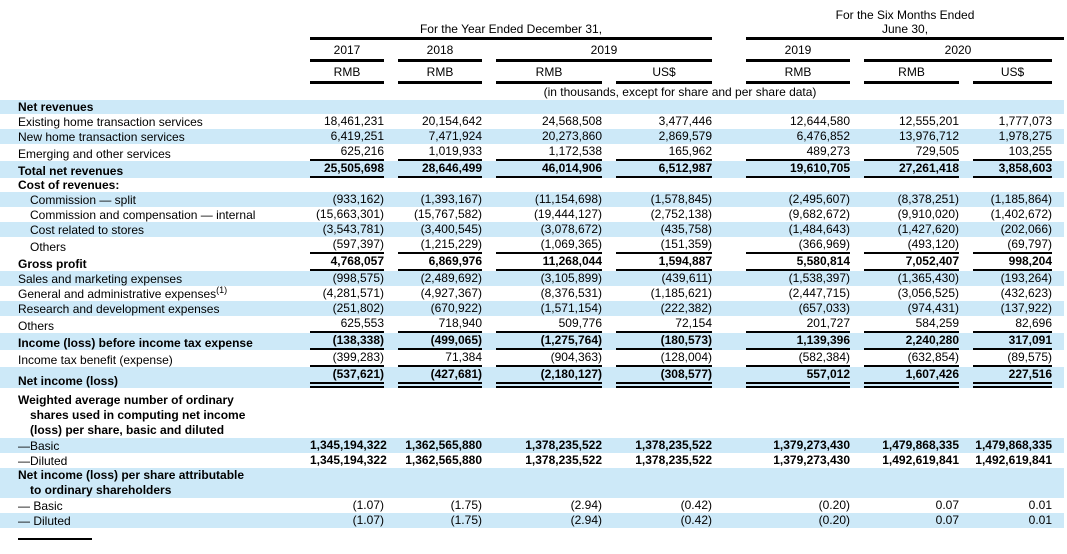  I want to click on cell-value: 20,154,642, so click(451, 121).